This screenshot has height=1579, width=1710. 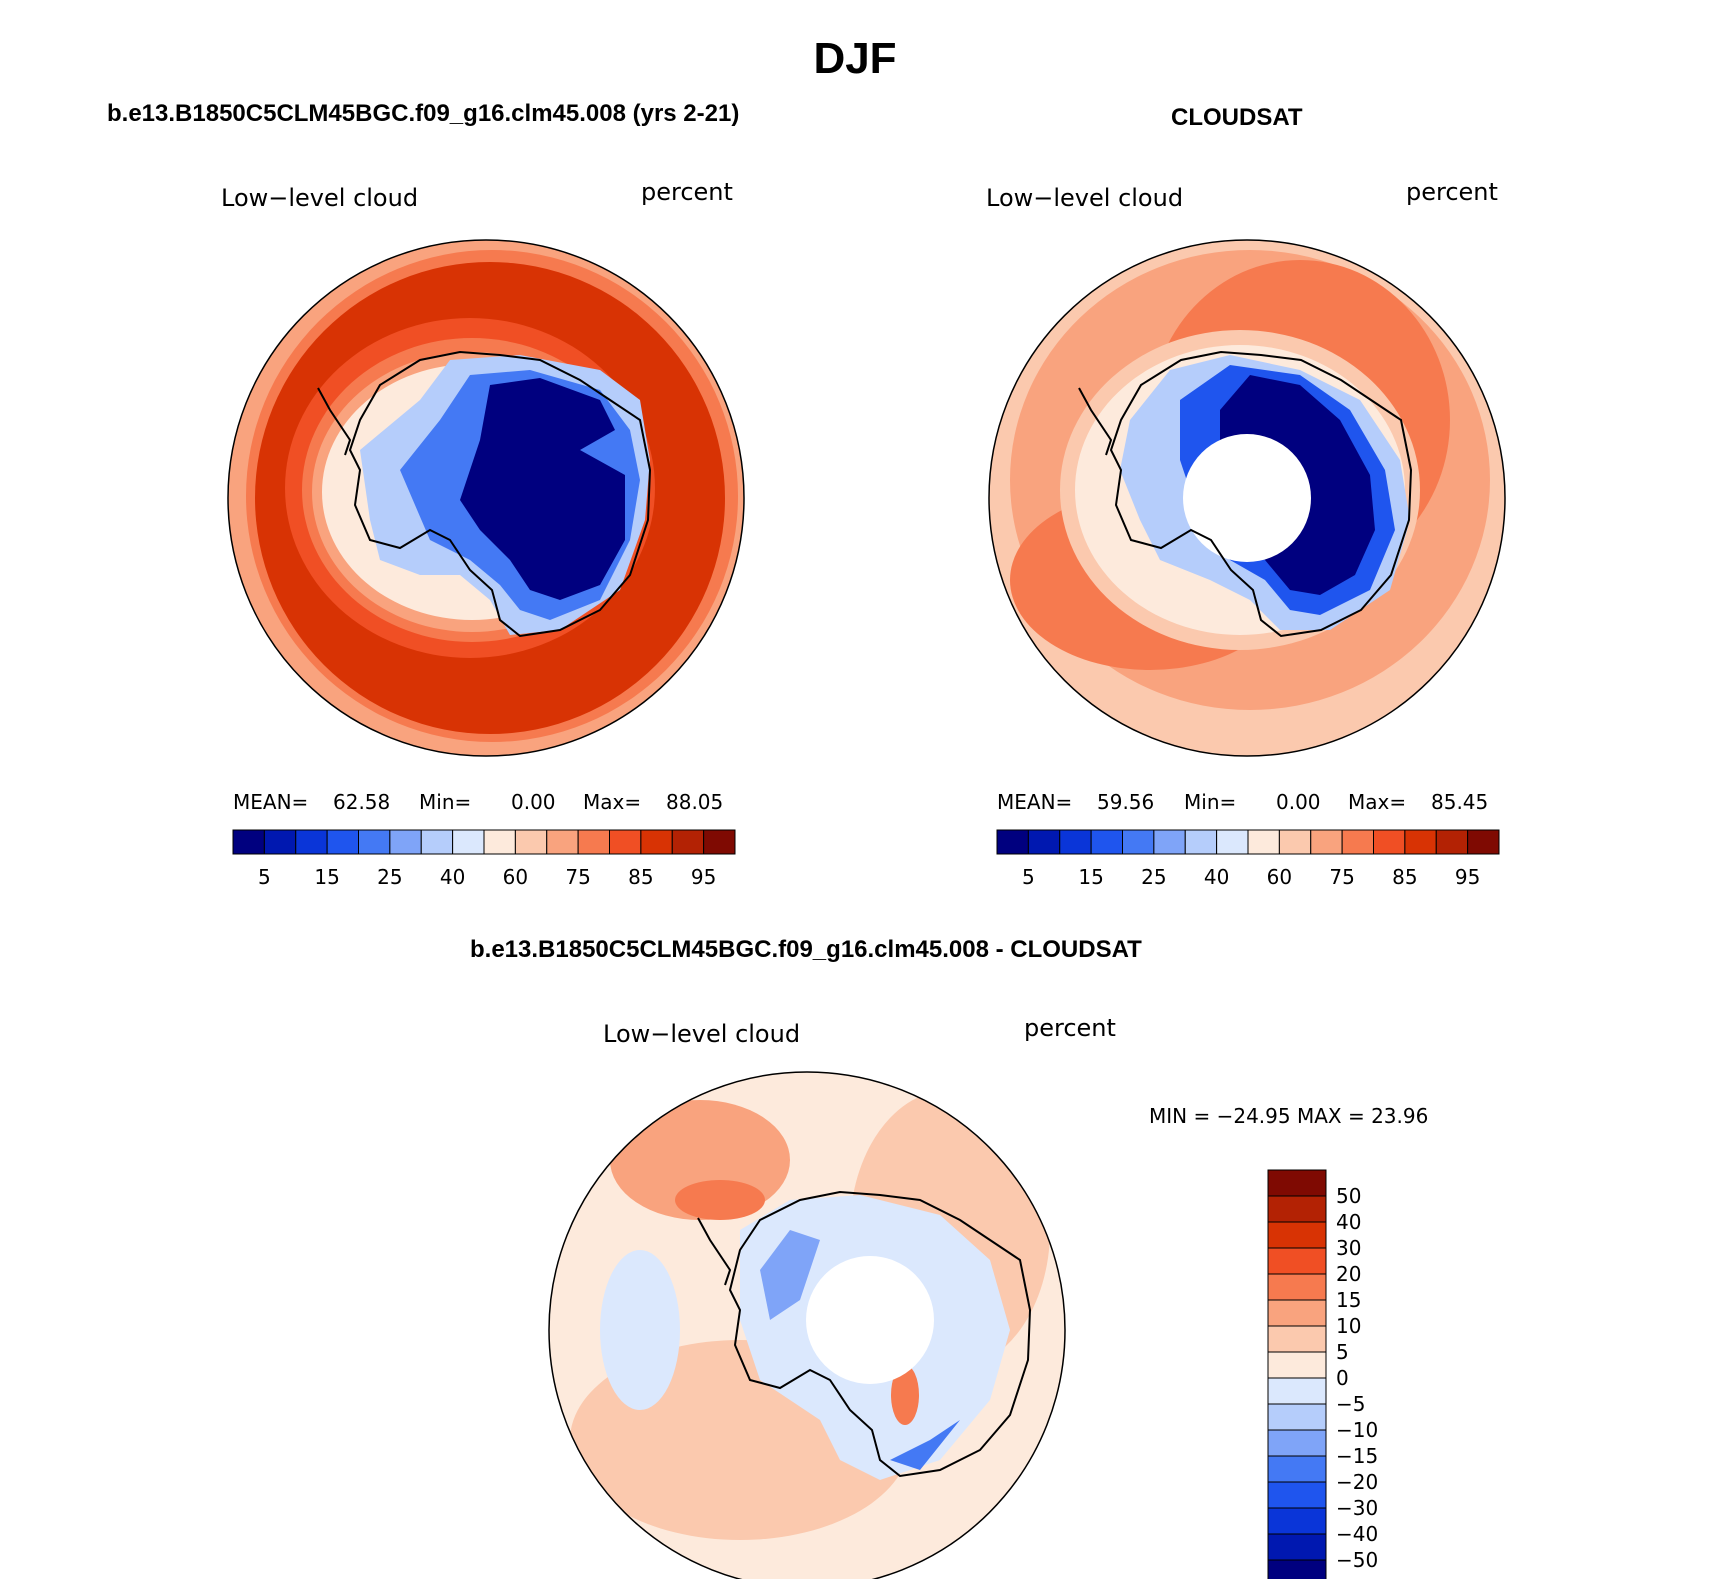 What do you see at coordinates (1357, 1534) in the screenshot?
I see `diff-colorbar-tick-label: −40` at bounding box center [1357, 1534].